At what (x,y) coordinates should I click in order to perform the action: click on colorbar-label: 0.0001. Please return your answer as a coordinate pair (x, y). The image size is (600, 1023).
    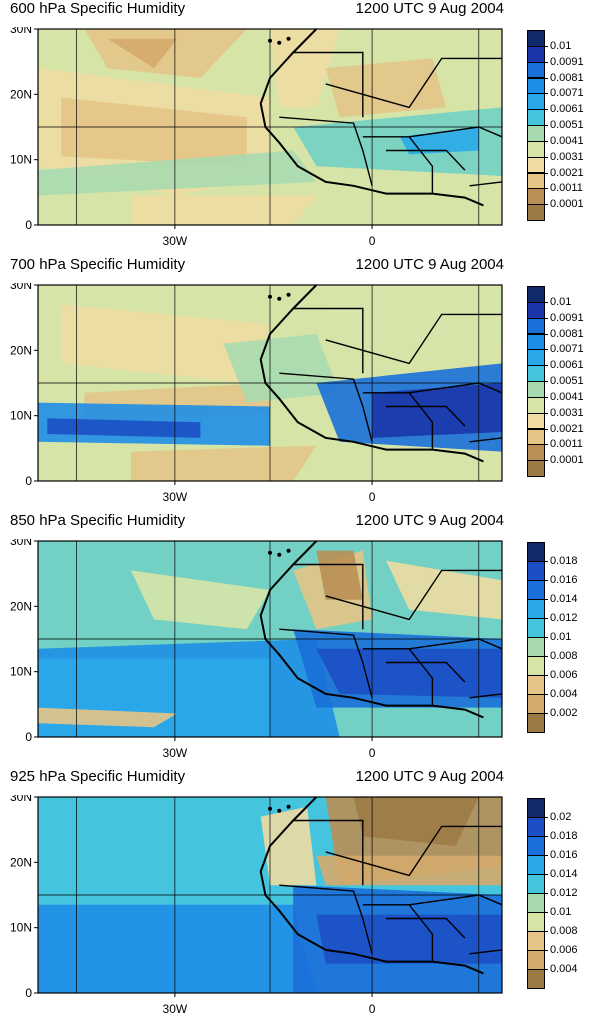
    Looking at the image, I should click on (567, 204).